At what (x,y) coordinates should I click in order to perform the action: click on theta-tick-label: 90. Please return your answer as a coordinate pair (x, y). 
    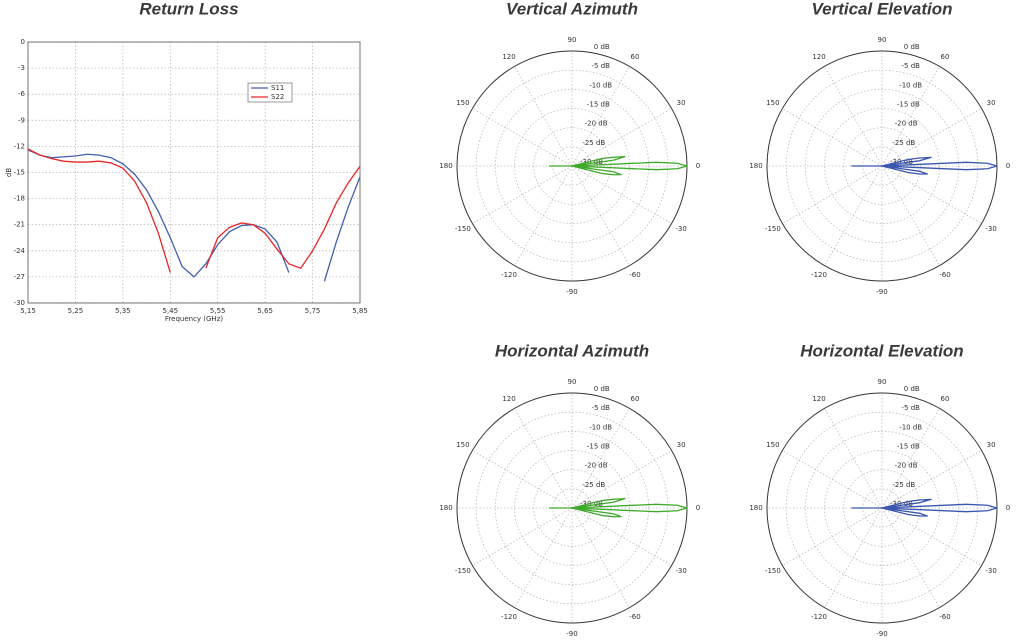
    Looking at the image, I should click on (572, 40).